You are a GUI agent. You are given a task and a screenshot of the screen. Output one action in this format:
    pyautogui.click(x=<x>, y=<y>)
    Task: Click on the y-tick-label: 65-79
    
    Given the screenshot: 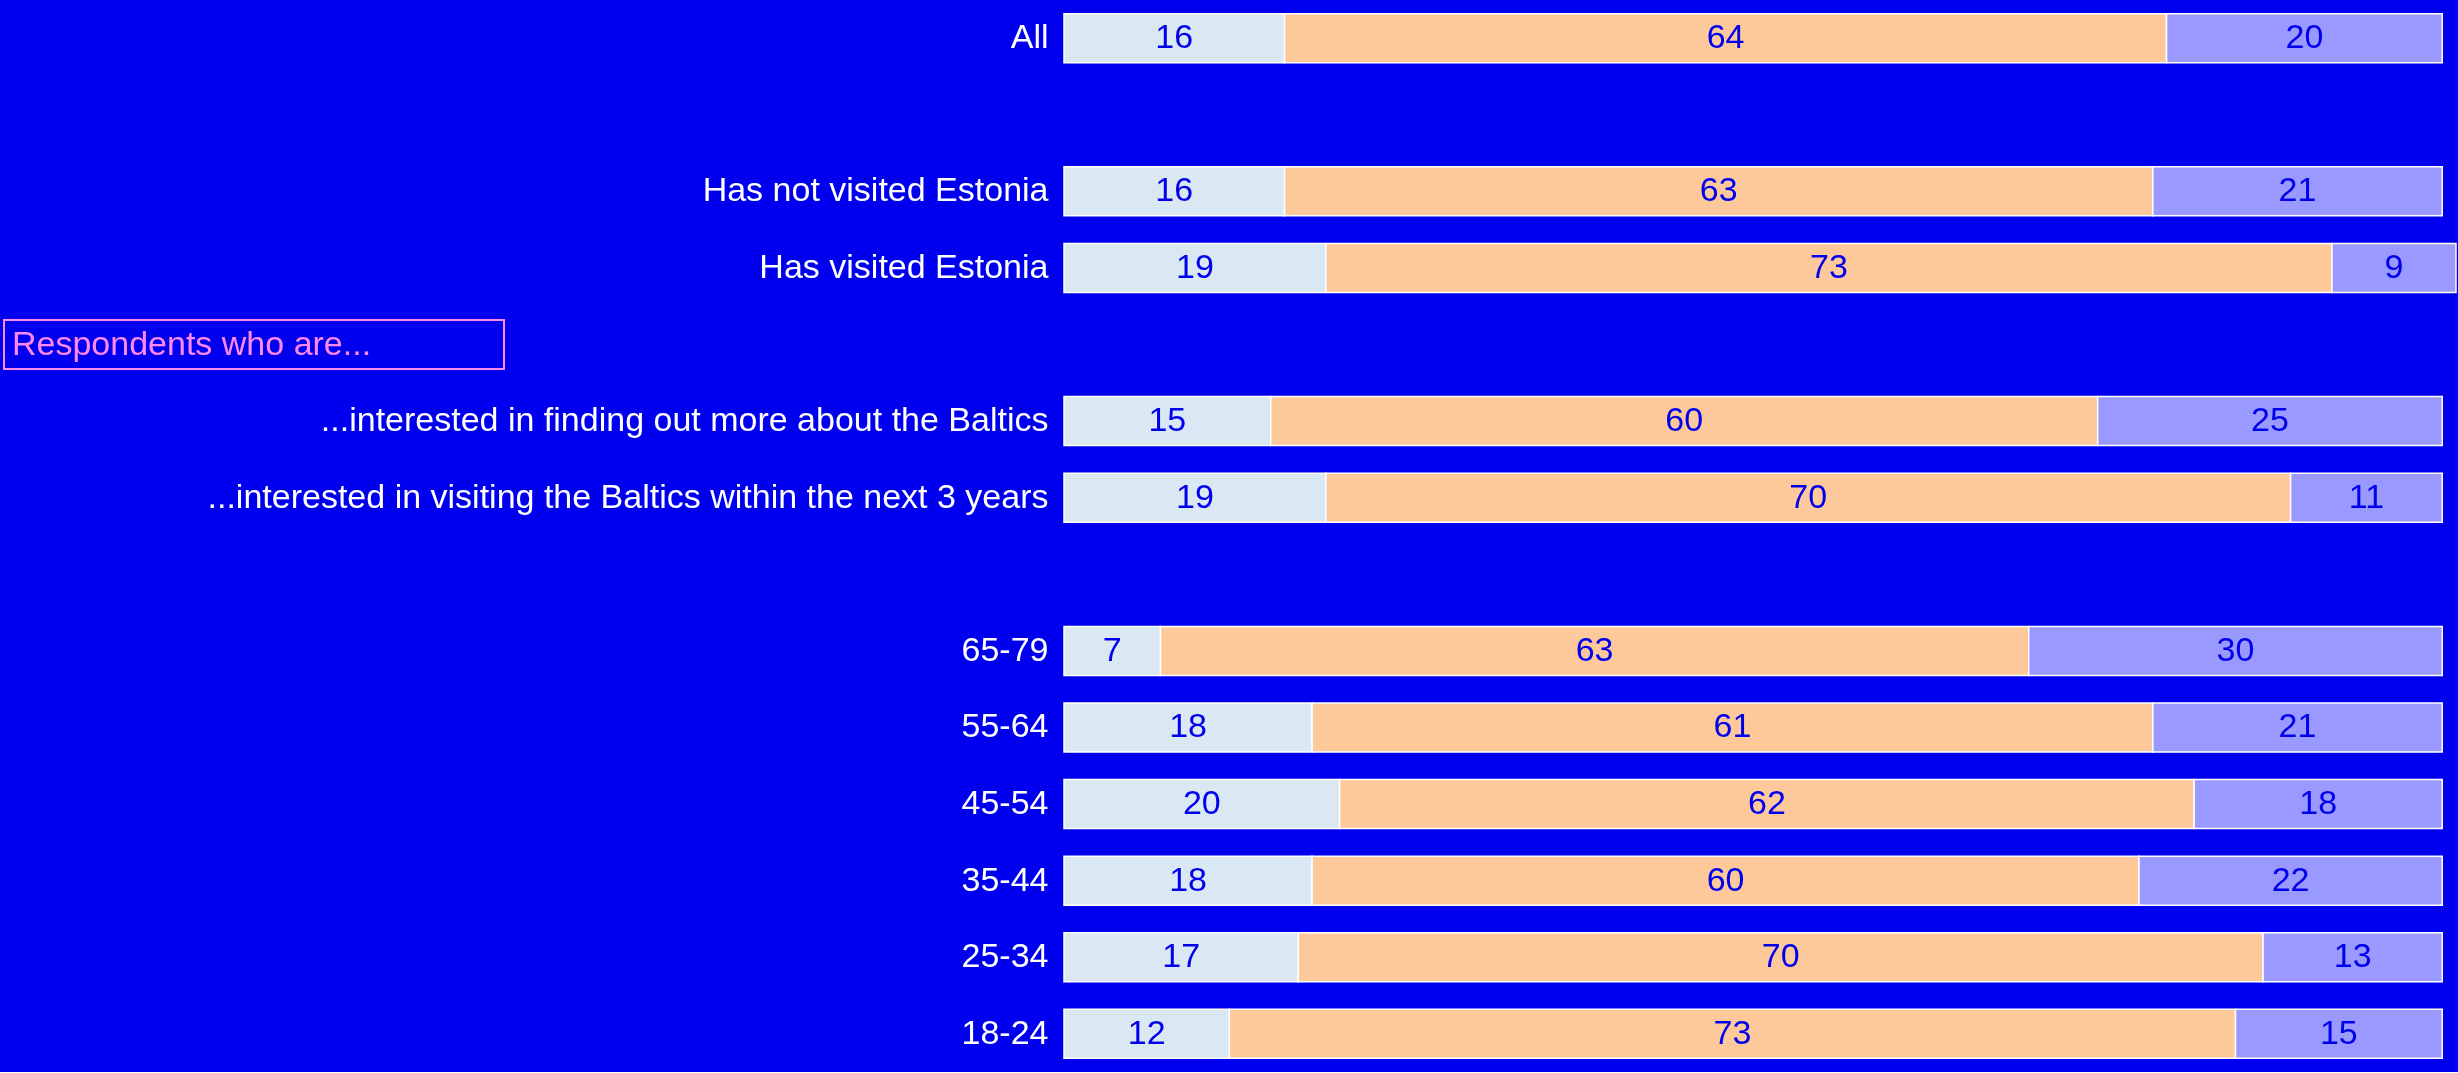 What is the action you would take?
    pyautogui.click(x=1005, y=648)
    